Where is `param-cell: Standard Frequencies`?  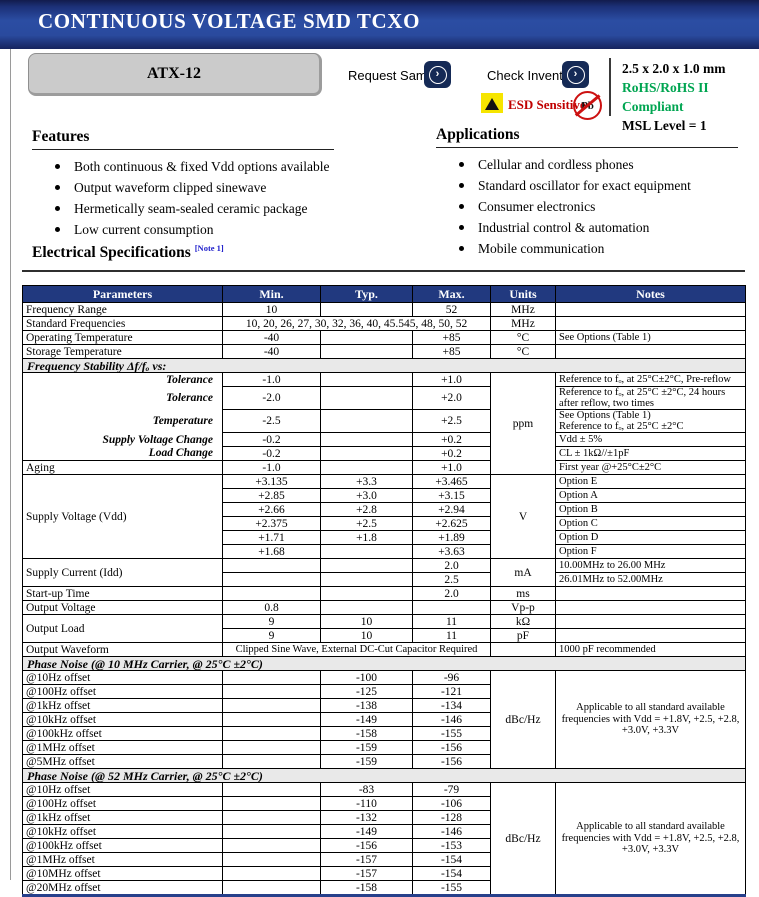 param-cell: Standard Frequencies is located at coordinates (122, 323).